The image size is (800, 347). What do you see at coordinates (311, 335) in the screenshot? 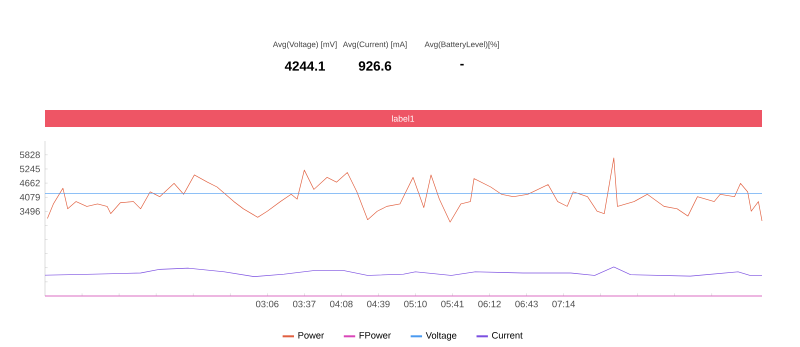
I see `legend-label: Power` at bounding box center [311, 335].